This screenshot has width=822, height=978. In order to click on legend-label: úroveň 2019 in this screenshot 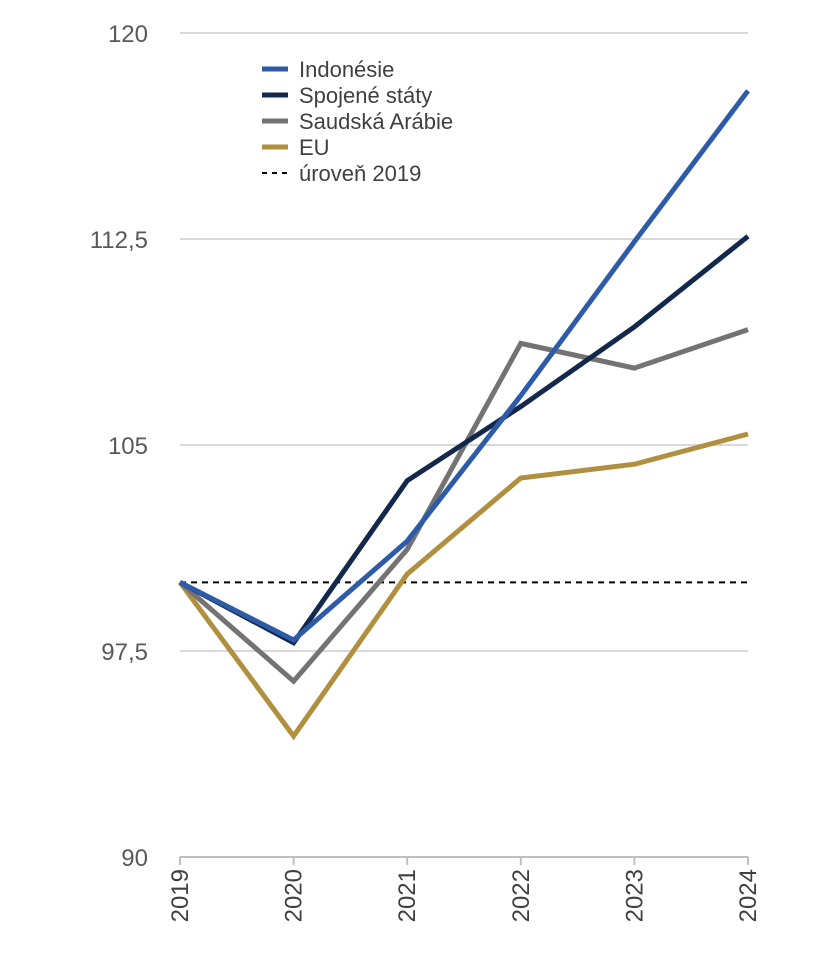, I will do `click(360, 173)`.